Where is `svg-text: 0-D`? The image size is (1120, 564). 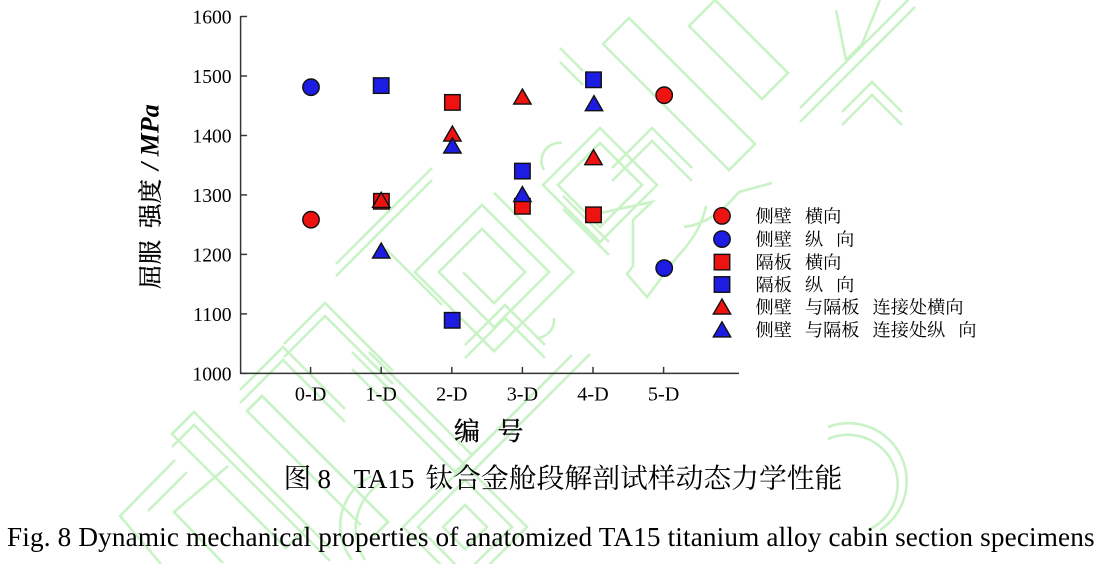 svg-text: 0-D is located at coordinates (310, 395).